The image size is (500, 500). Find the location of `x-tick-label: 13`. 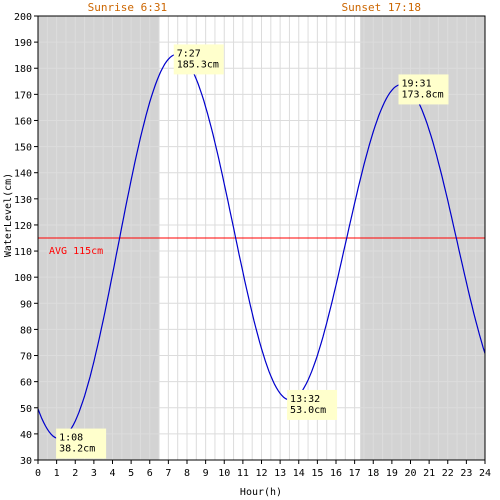

x-tick-label: 13 is located at coordinates (280, 473).